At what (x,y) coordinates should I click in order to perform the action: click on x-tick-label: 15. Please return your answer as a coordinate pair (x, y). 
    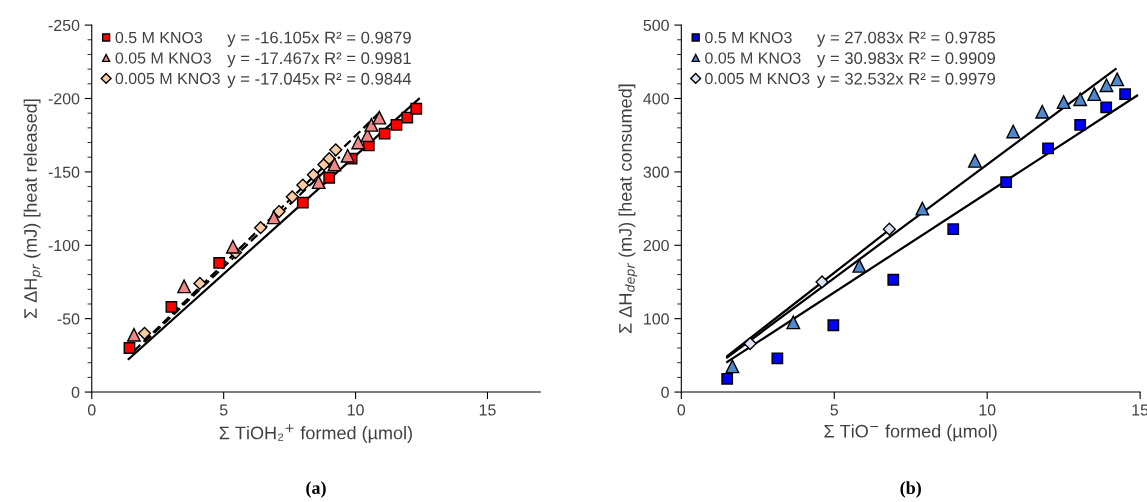
    Looking at the image, I should click on (487, 410).